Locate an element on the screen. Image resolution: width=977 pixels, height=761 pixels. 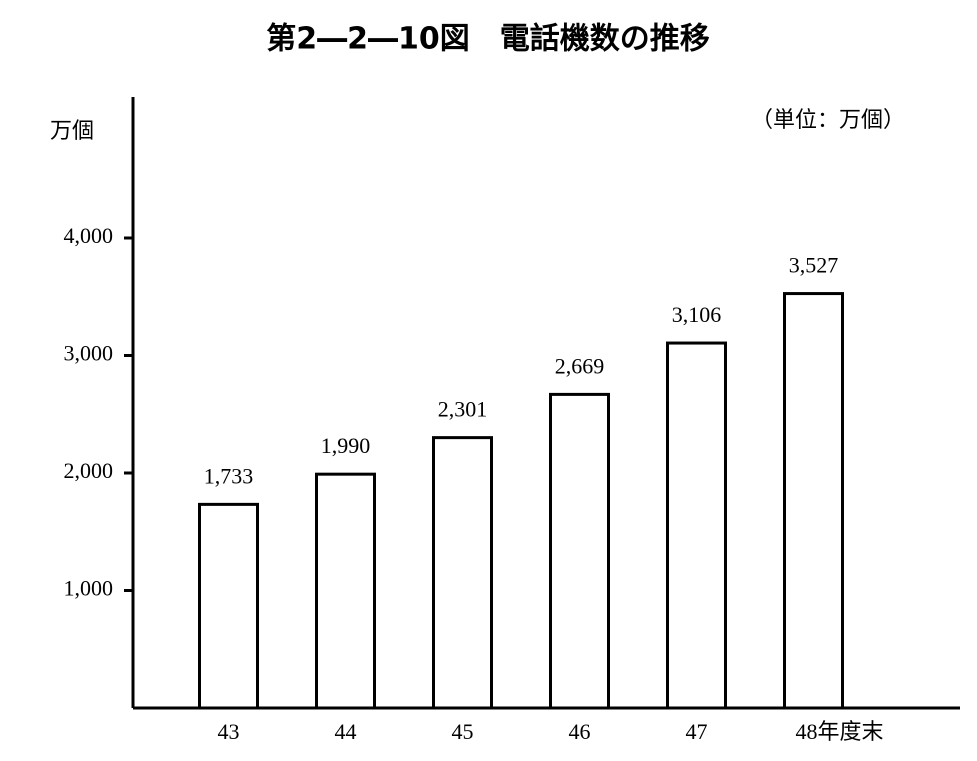
x-tick-label: 48年度末 is located at coordinates (840, 731).